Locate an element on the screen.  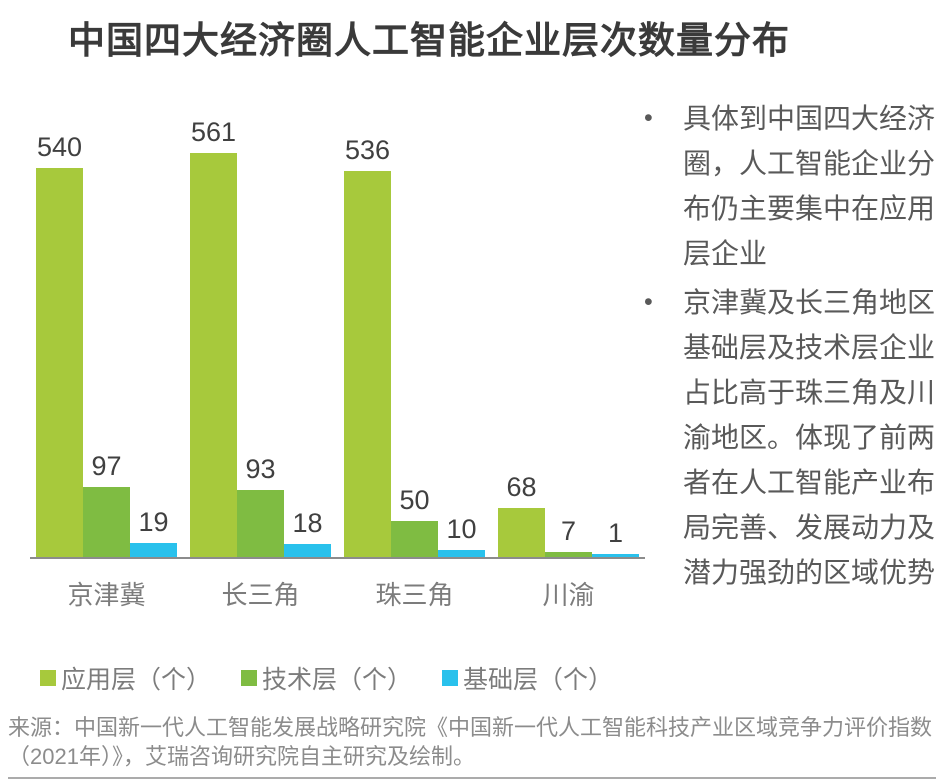
bar-column-tech: 93 is located at coordinates (260, 506).